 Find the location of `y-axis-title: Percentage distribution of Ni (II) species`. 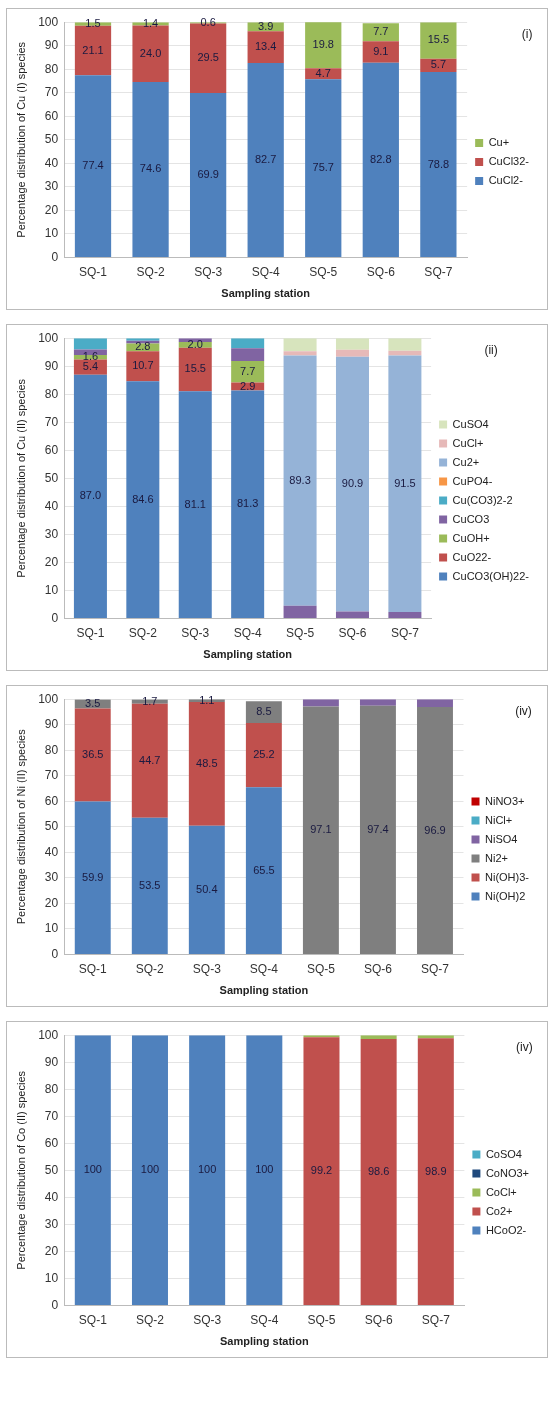

y-axis-title: Percentage distribution of Ni (II) species is located at coordinates (20, 826).